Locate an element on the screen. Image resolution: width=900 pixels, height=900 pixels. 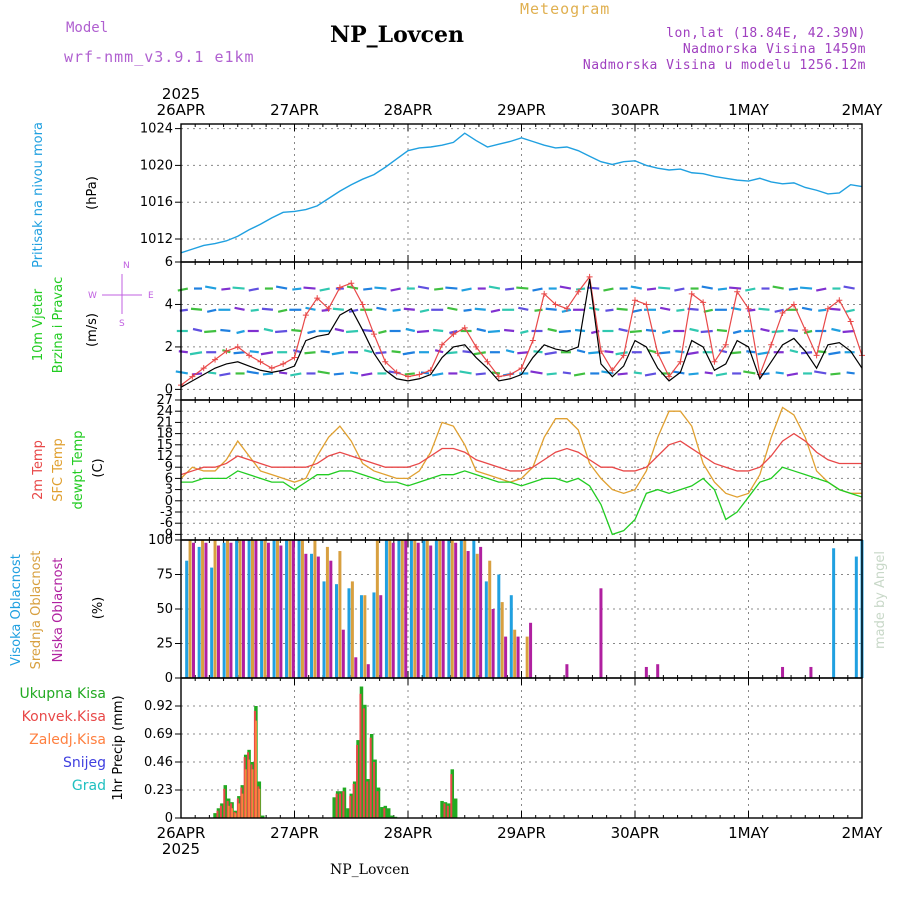
model-name: wrf-nmm_v3.9.1 e1km is located at coordinates (159, 57).